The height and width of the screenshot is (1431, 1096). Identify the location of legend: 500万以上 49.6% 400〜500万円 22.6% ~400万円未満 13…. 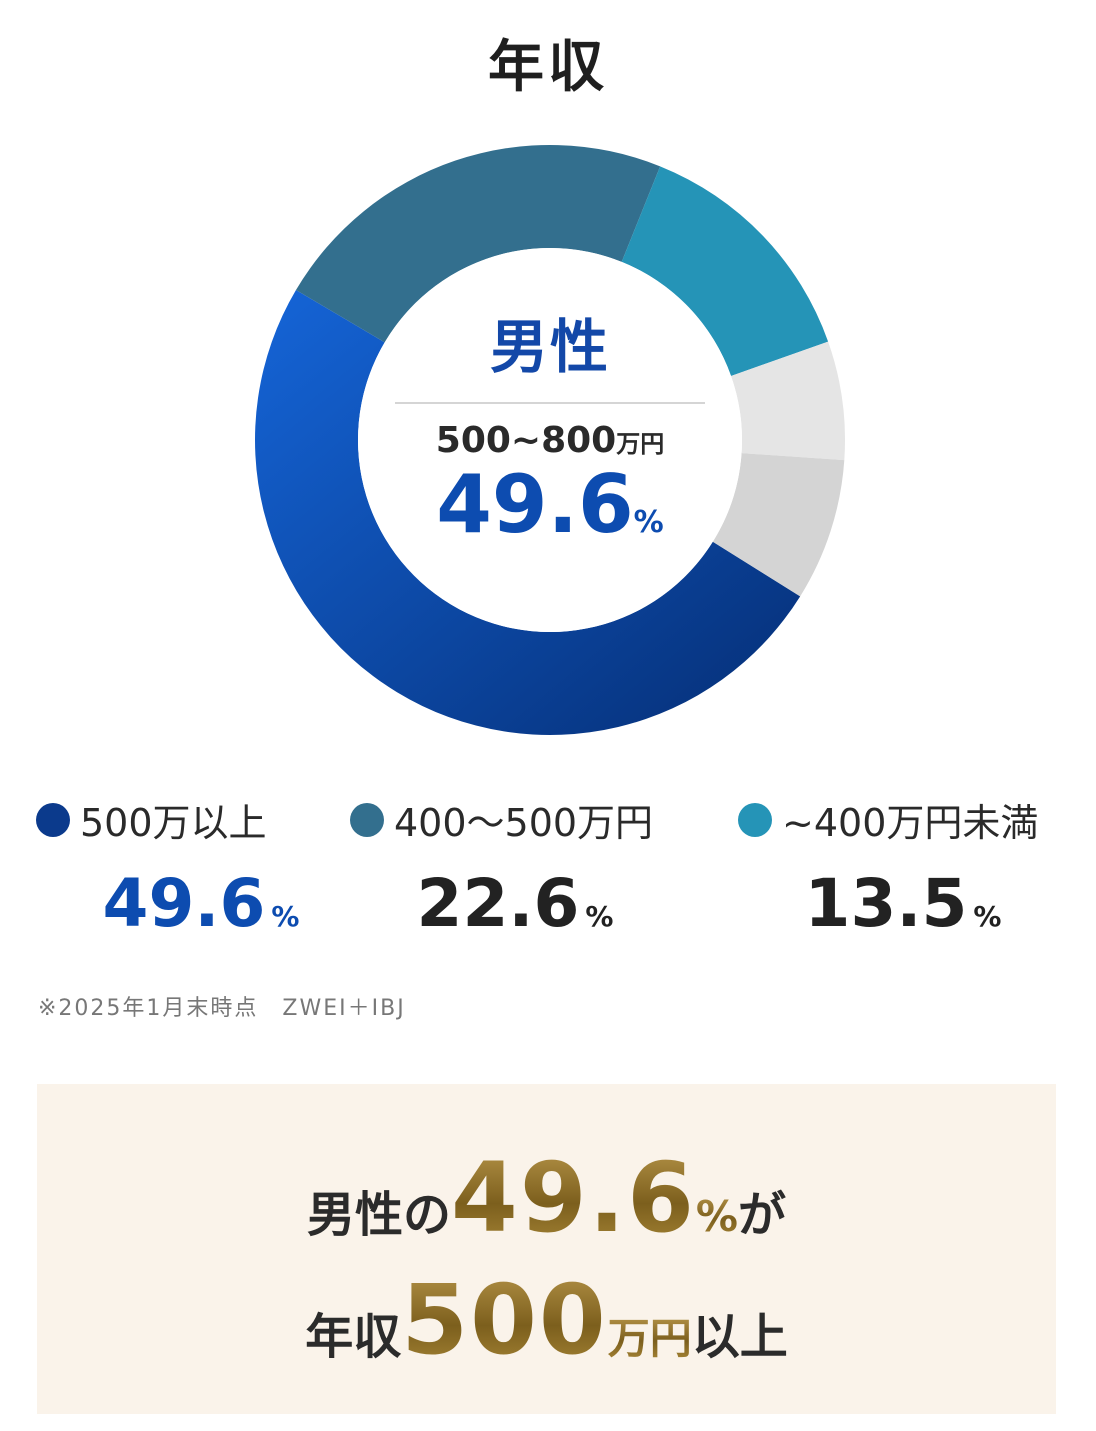
(548, 867).